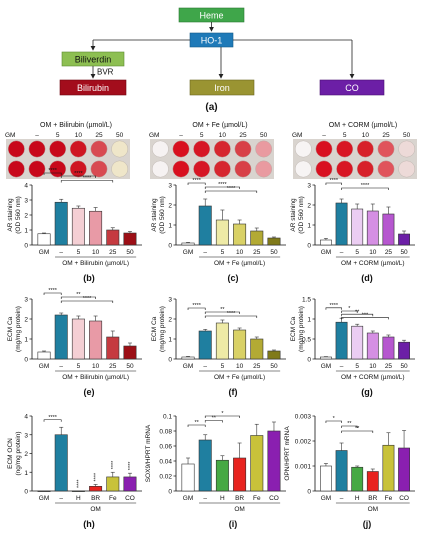 This screenshot has width=423, height=555. I want to click on plate-dose-label: 10, so click(79, 135).